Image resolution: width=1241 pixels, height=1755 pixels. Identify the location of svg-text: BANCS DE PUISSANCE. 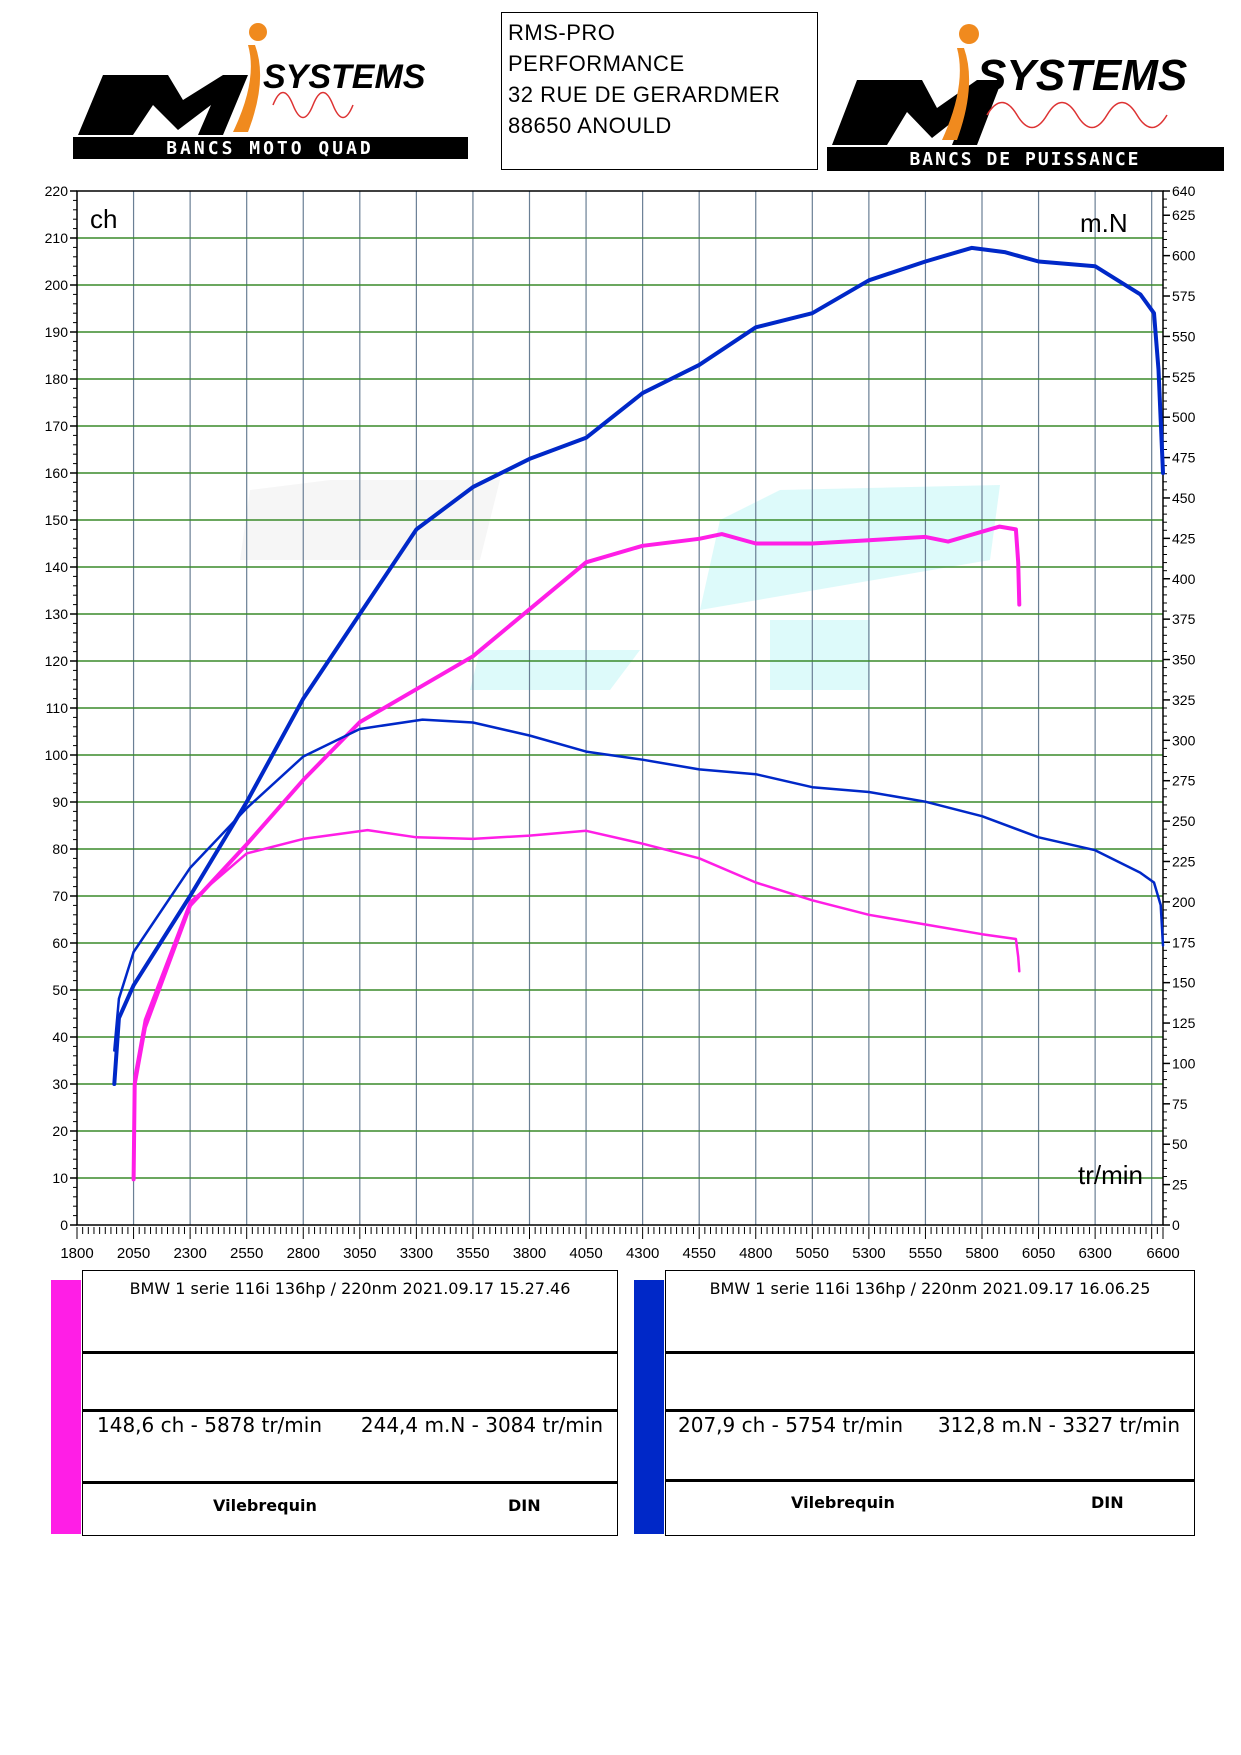
(1024, 159).